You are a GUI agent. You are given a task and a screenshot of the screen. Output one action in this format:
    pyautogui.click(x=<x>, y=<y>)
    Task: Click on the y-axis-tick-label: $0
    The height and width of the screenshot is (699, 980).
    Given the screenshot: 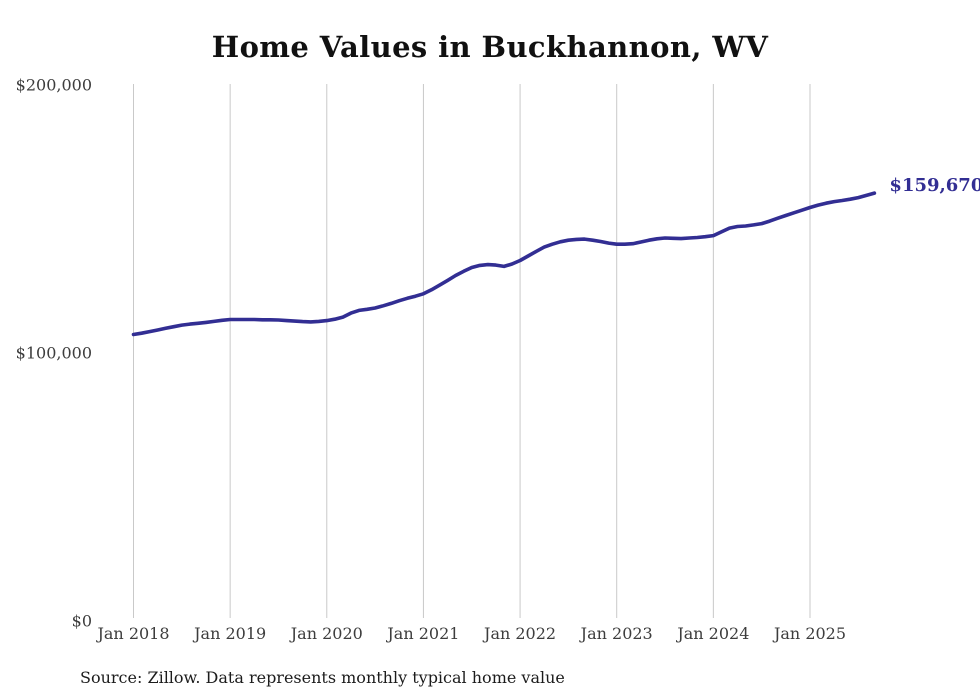 What is the action you would take?
    pyautogui.click(x=82, y=621)
    